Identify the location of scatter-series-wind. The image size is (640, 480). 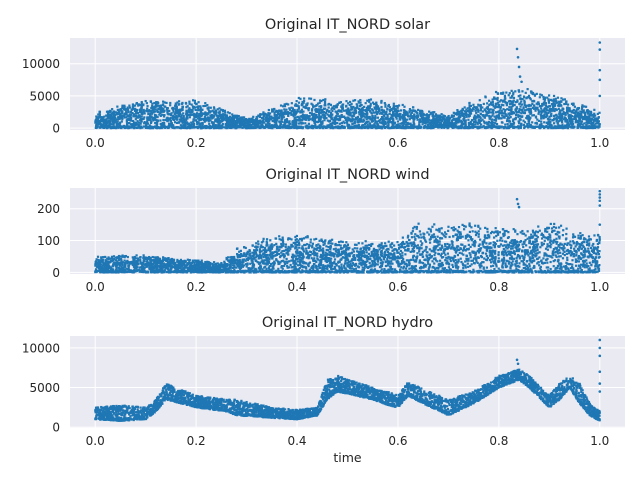
(348, 231).